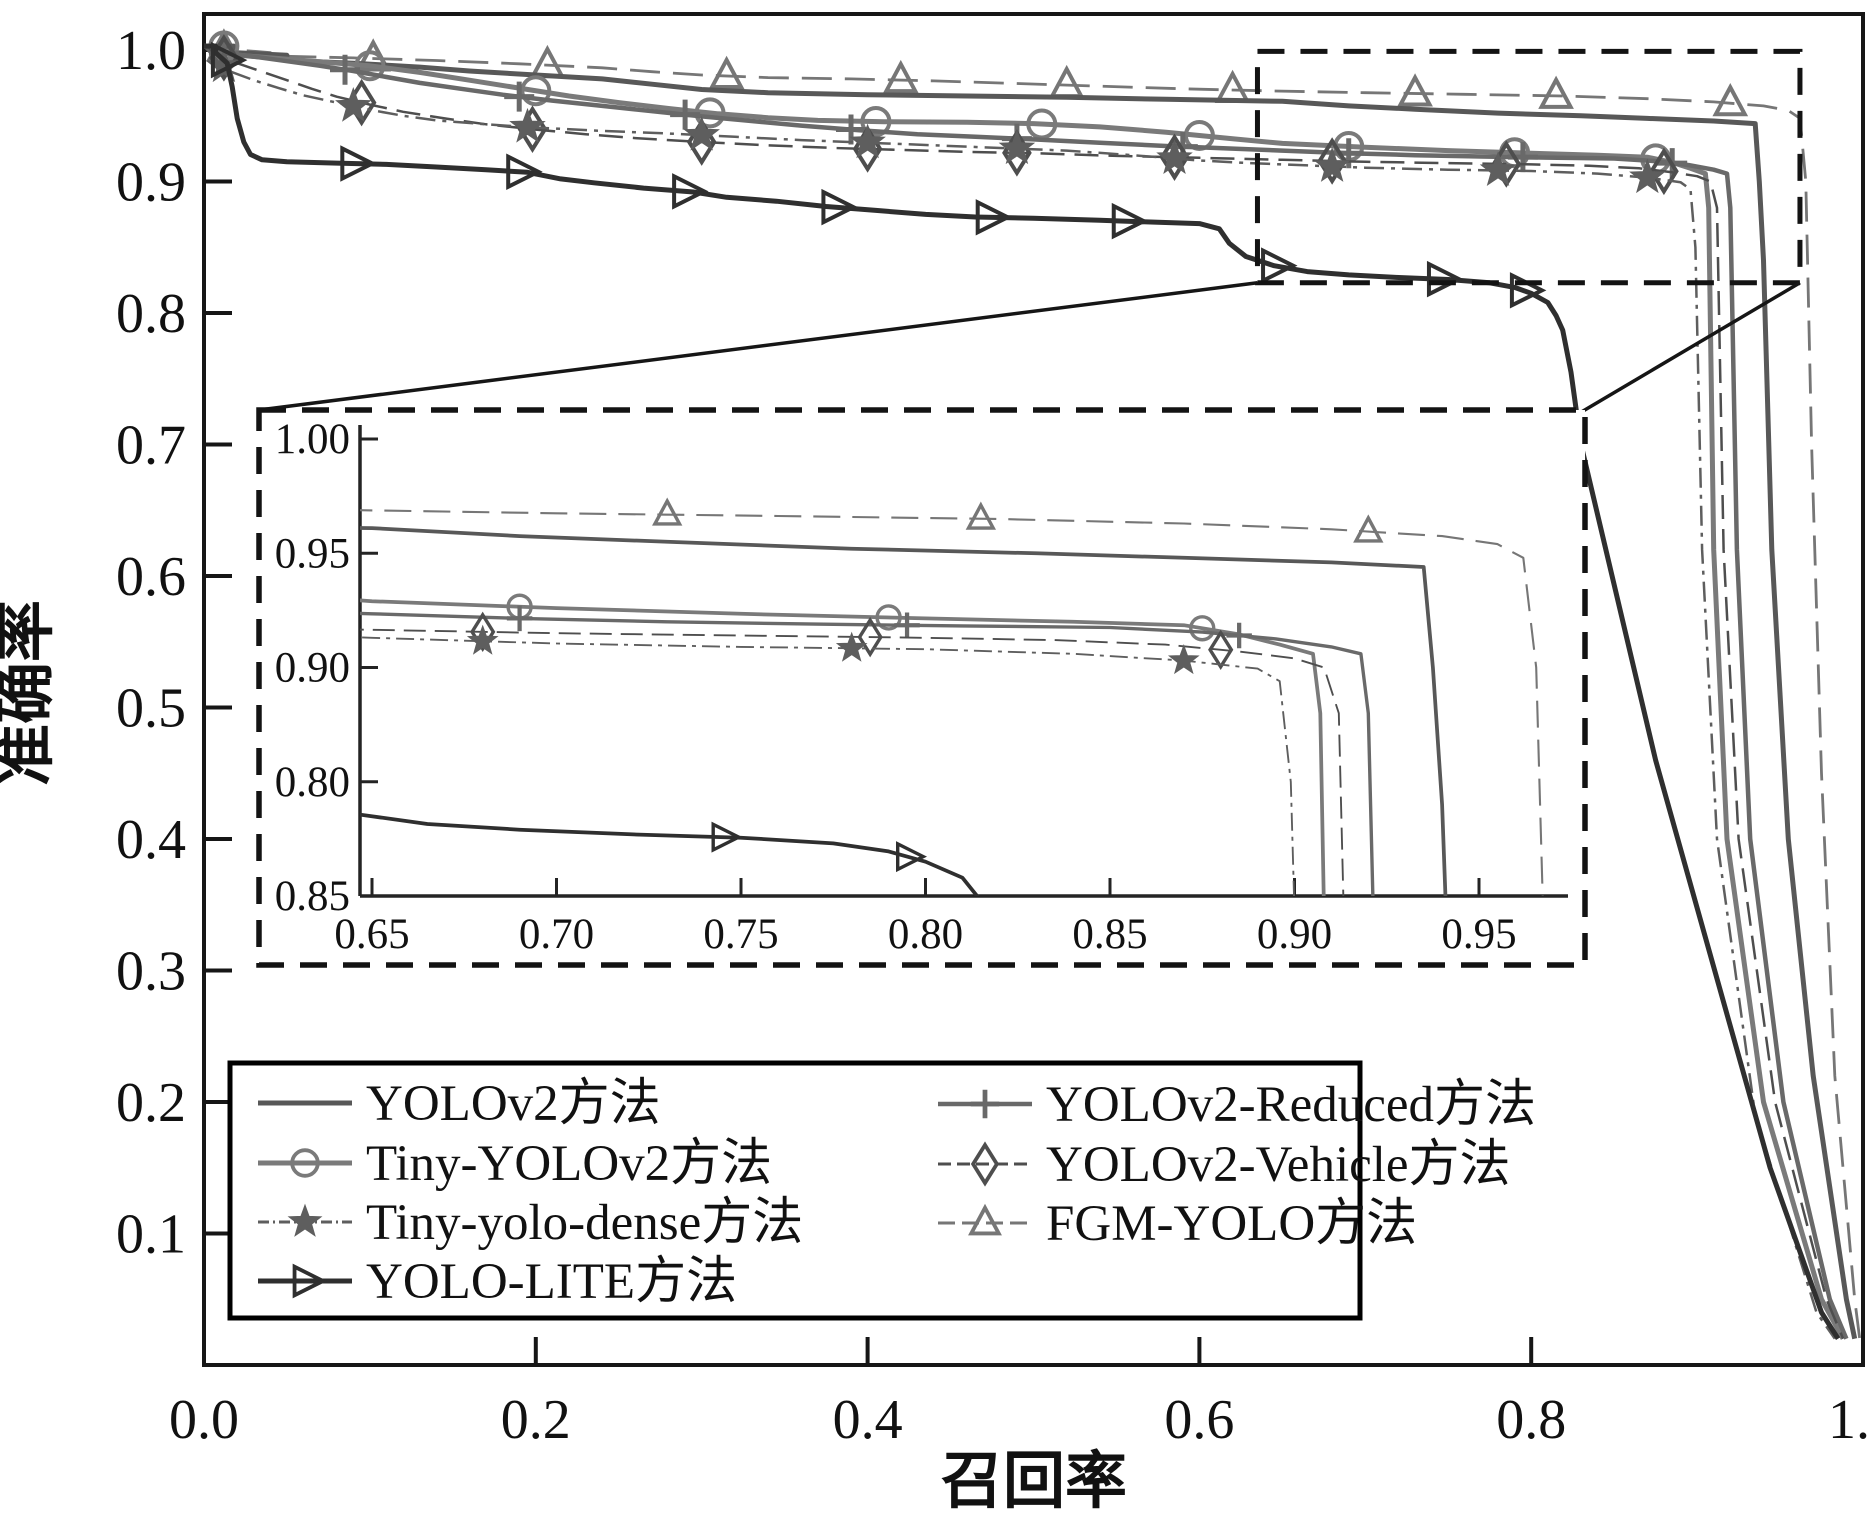 The image size is (1871, 1536). What do you see at coordinates (758, 346) in the screenshot?
I see `zoom-connector-left` at bounding box center [758, 346].